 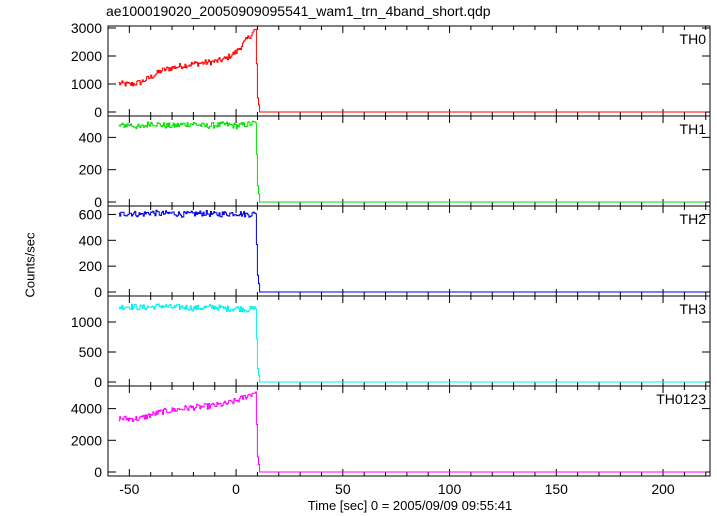 I want to click on panel-label: TH0, so click(x=693, y=39).